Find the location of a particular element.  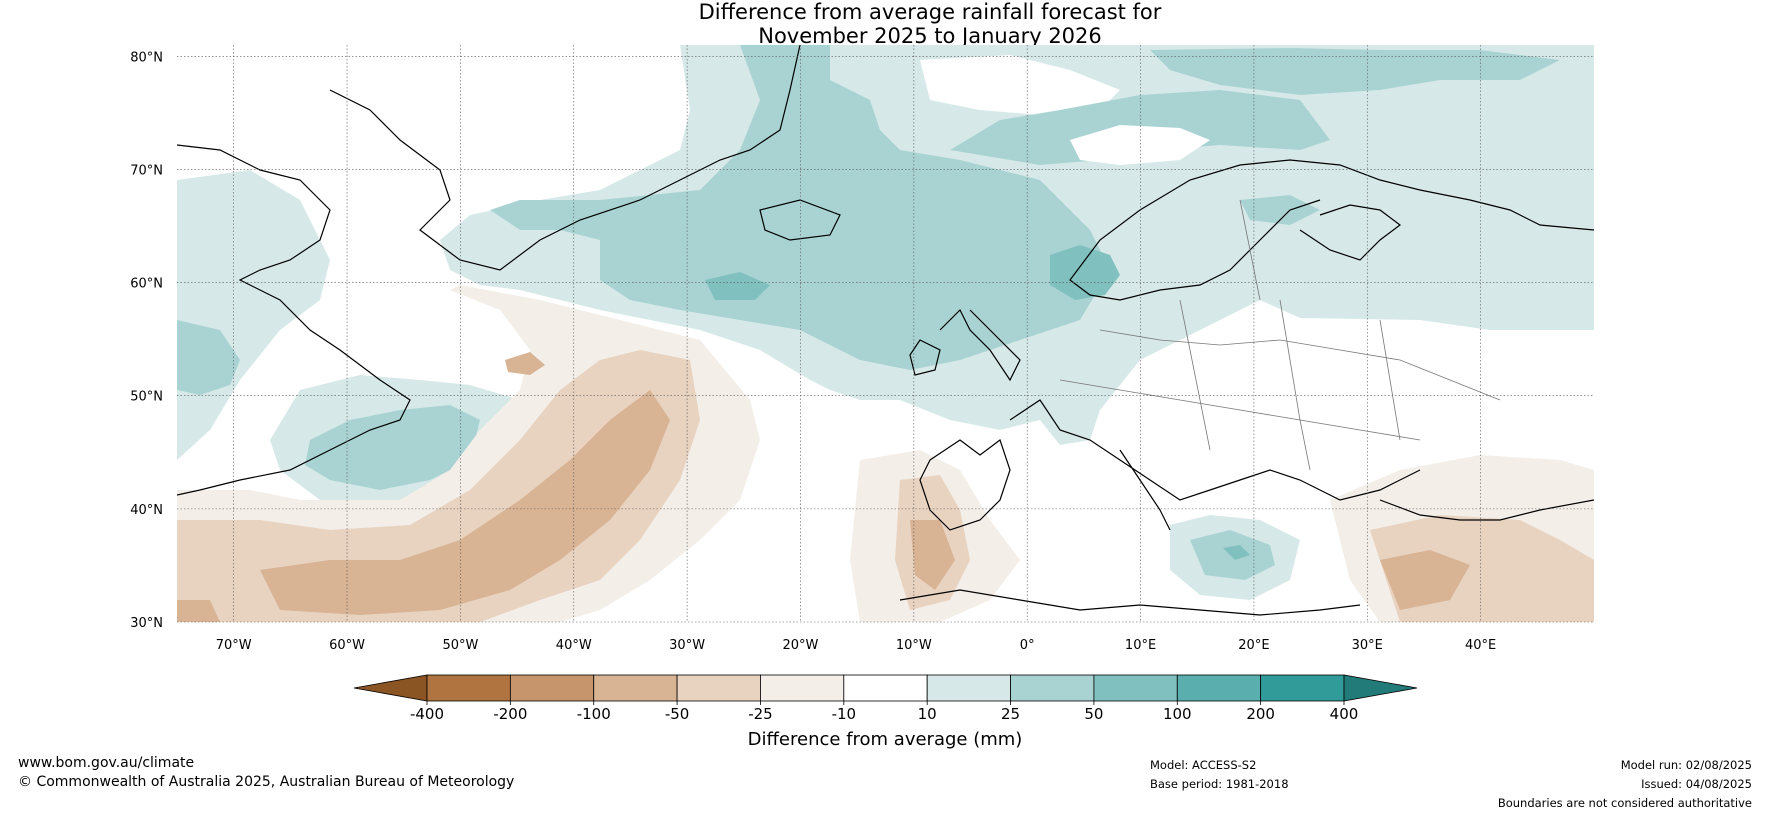

wet-high-norway is located at coordinates (1085, 272).